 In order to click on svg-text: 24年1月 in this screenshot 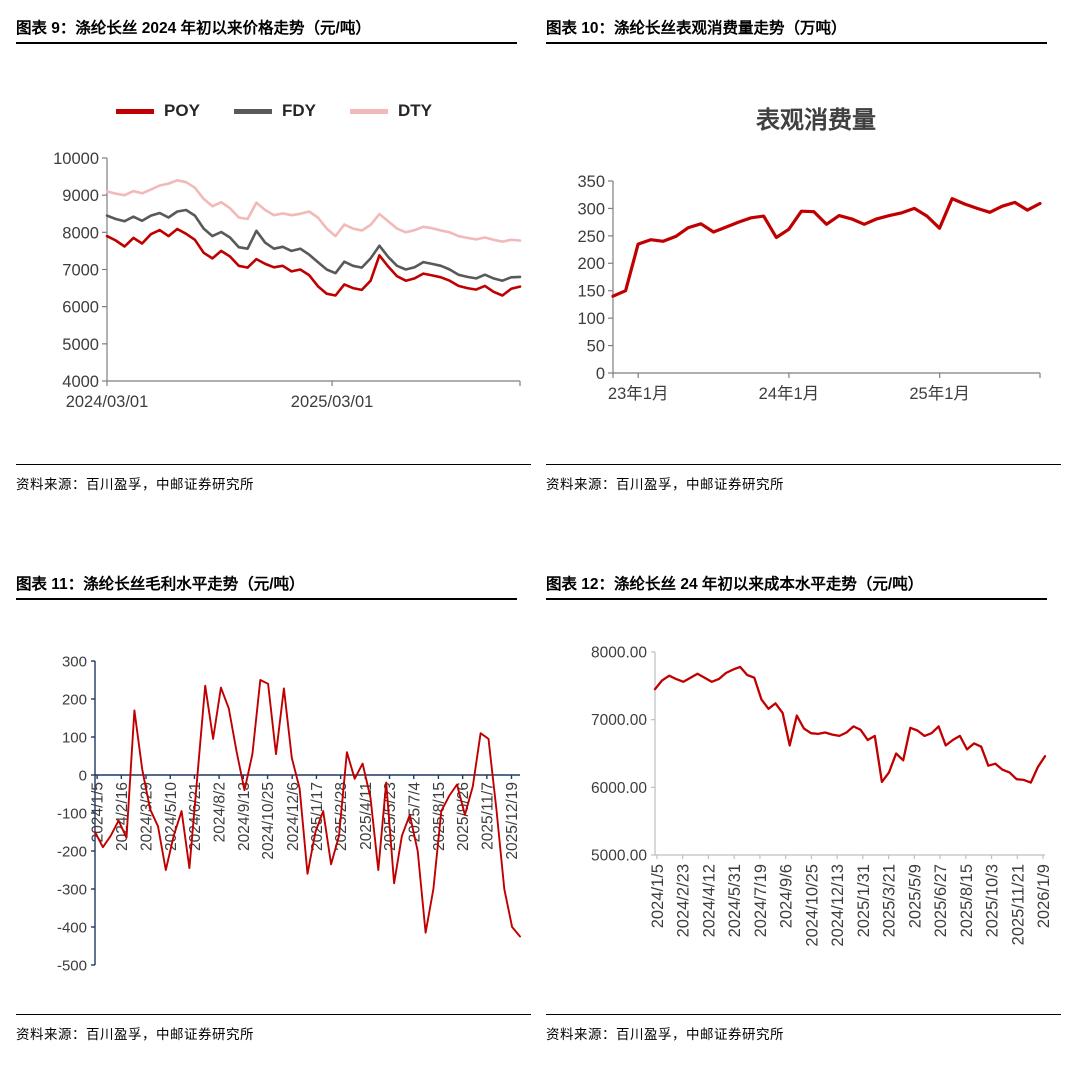, I will do `click(789, 393)`.